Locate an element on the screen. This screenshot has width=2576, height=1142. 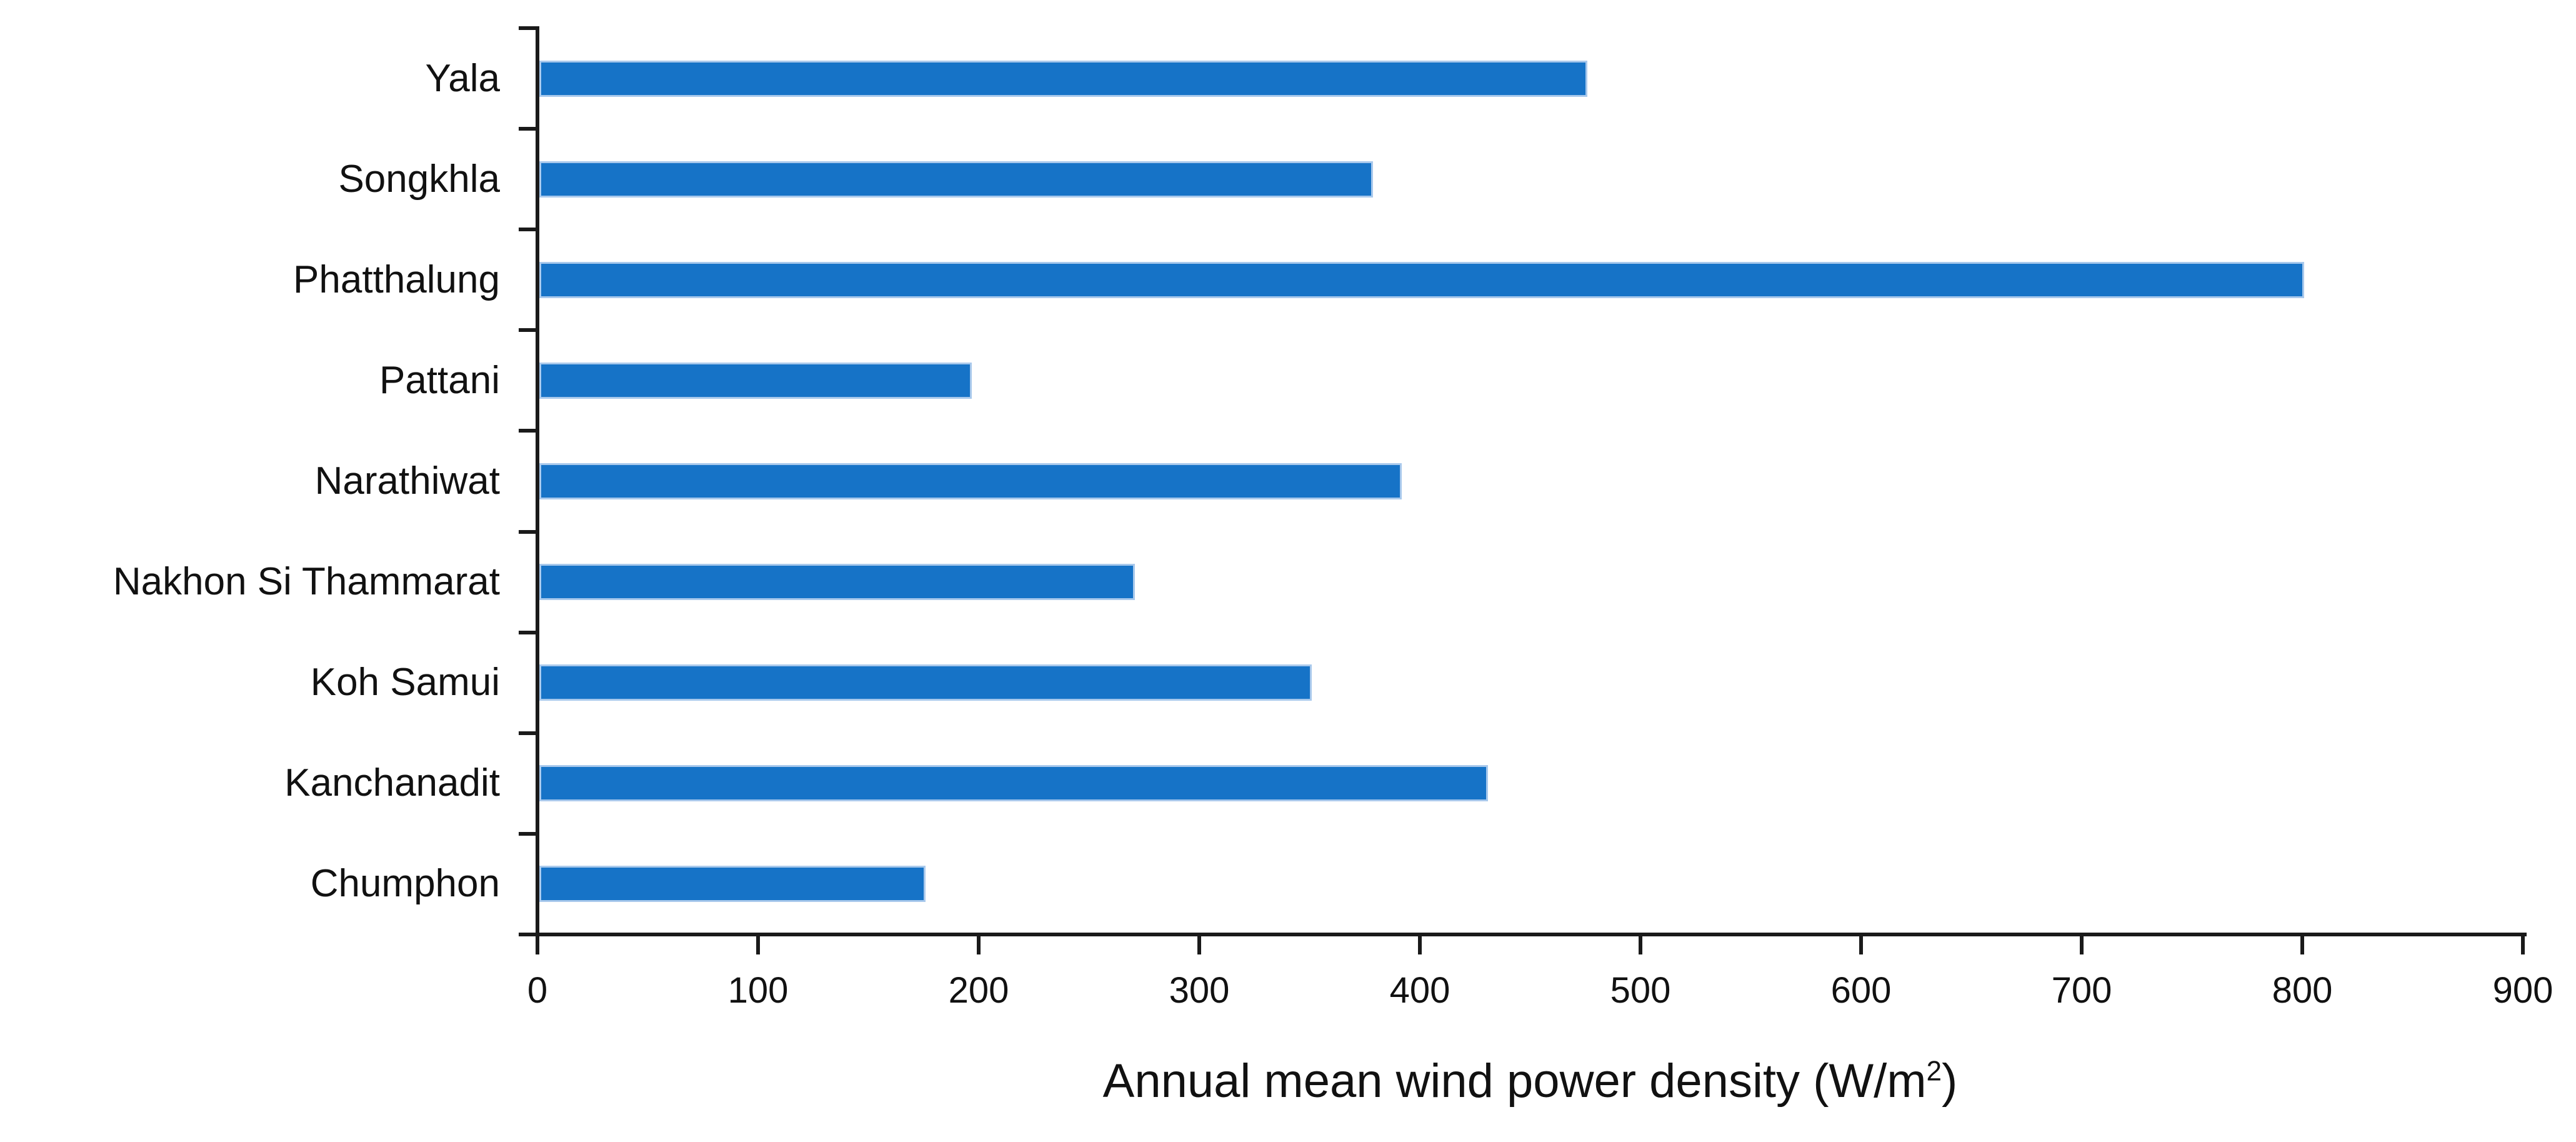
category-label-pattani: Pattani is located at coordinates (439, 380).